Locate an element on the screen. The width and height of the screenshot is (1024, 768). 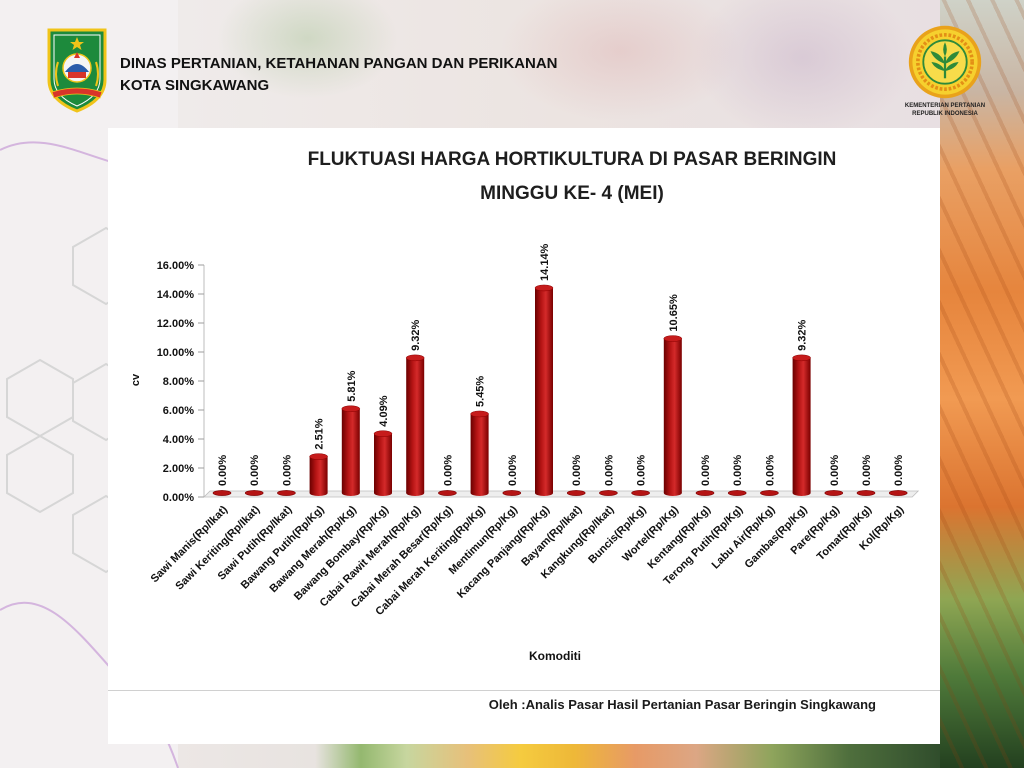
background-photo-top is located at coordinates (559, 64).